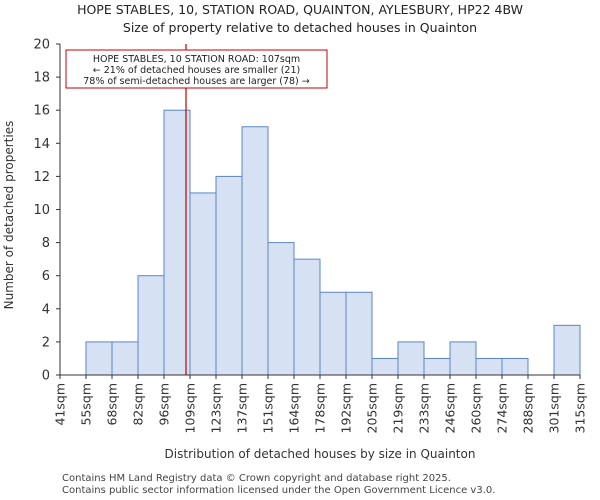 This screenshot has width=600, height=500. Describe the element at coordinates (229, 275) in the screenshot. I see `bar-123sqm` at that location.